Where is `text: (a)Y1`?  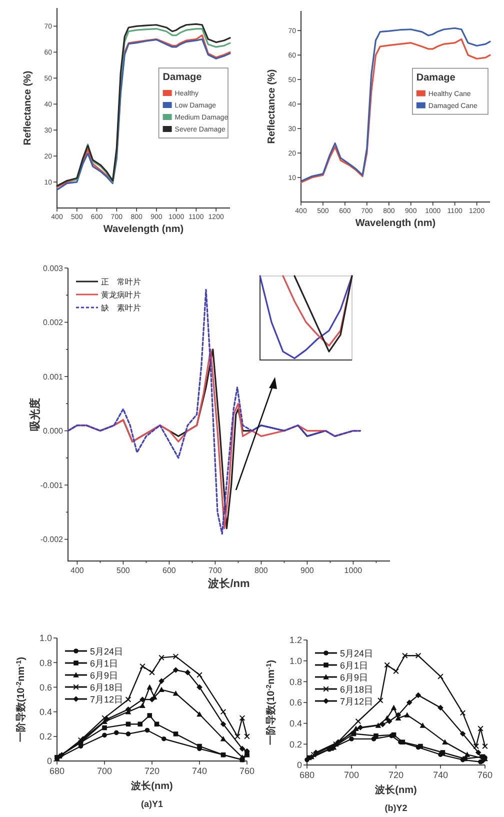 text: (a)Y1 is located at coordinates (152, 804).